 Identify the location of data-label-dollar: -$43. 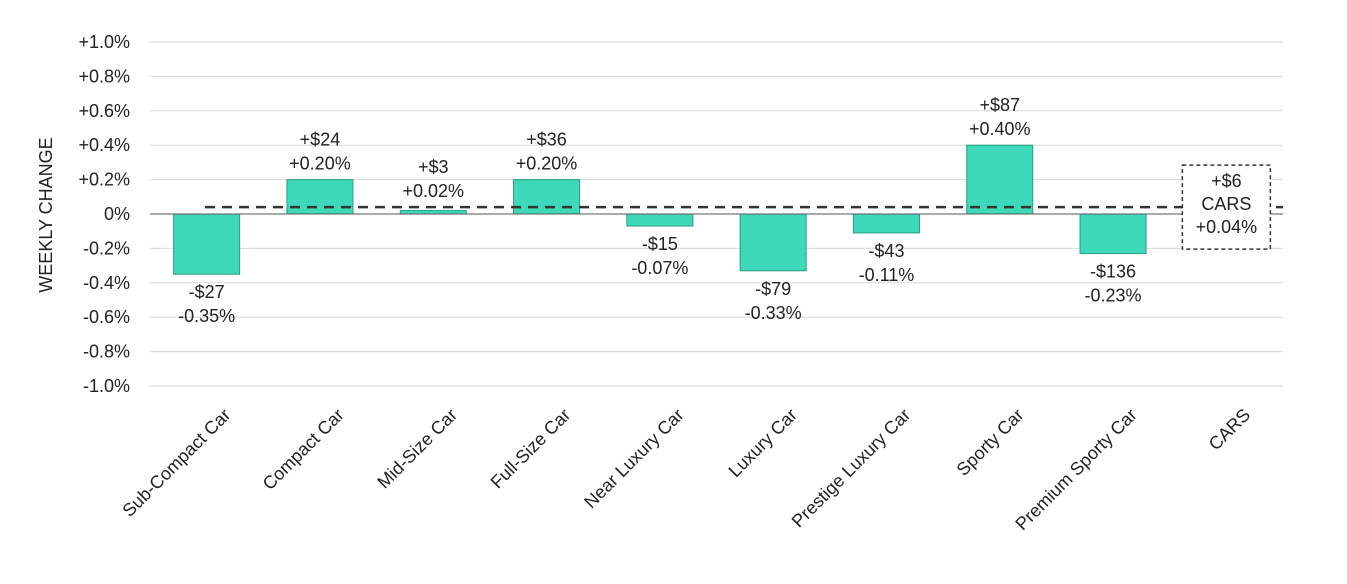
(886, 251).